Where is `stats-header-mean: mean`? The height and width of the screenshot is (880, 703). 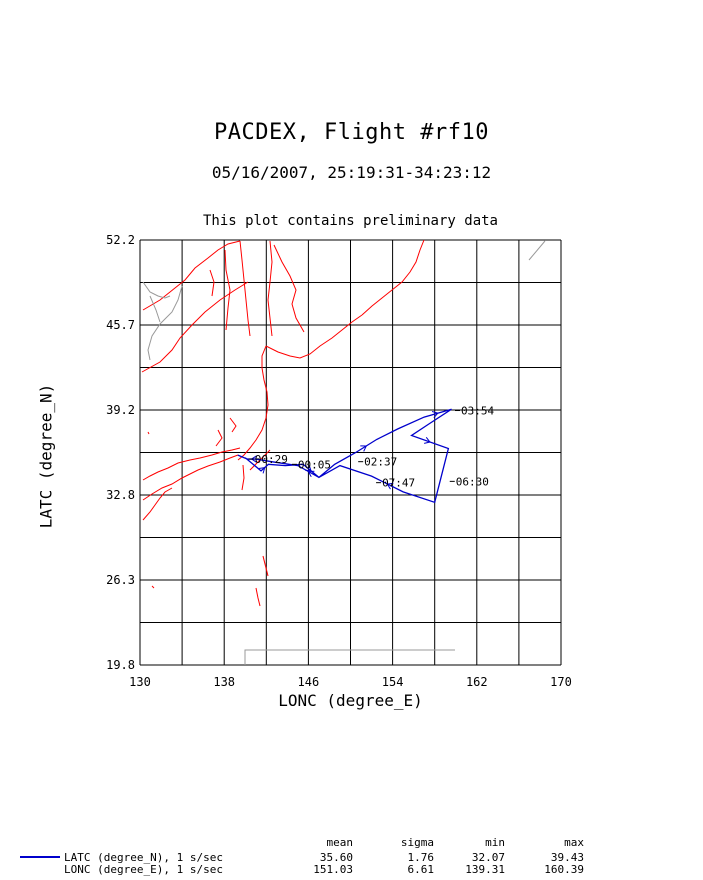 stats-header-mean: mean is located at coordinates (340, 842).